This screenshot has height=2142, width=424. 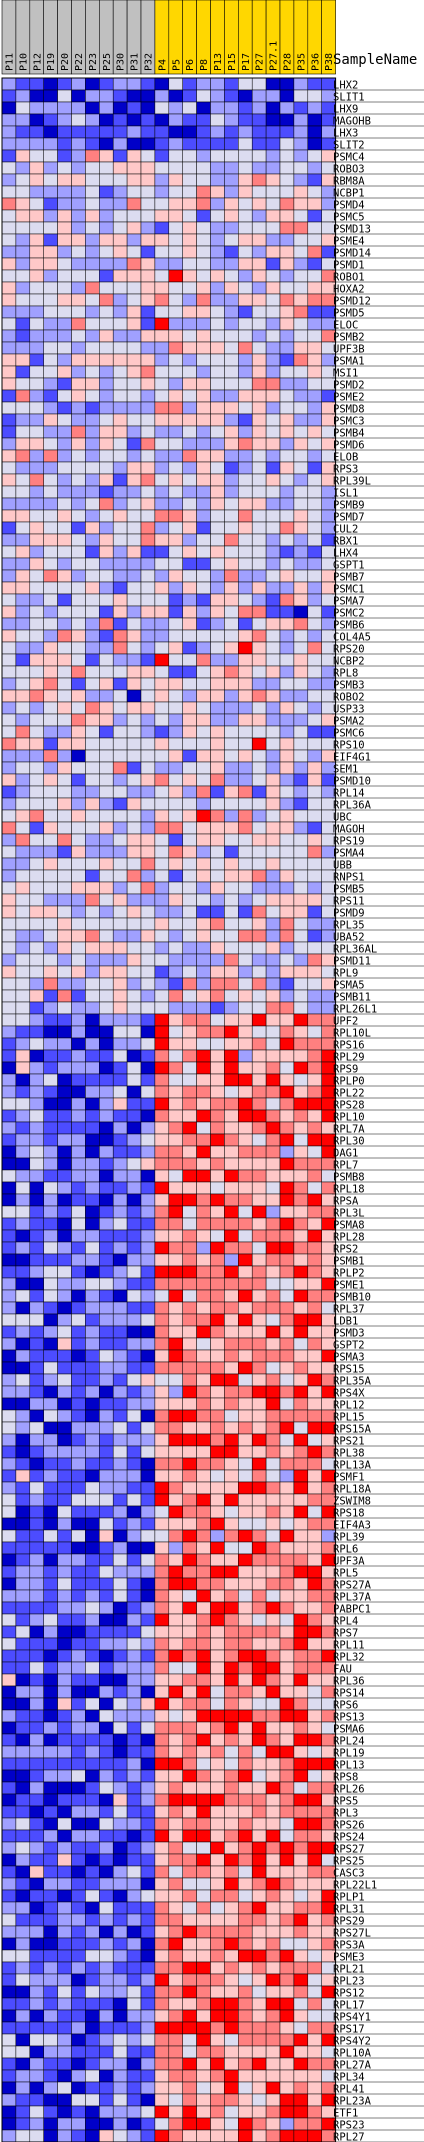 I want to click on row-label: PSMD12, so click(x=352, y=302).